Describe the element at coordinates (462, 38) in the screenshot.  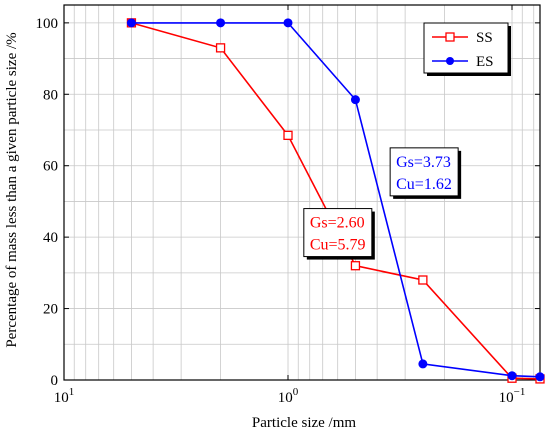
I see `legend-entry: SS` at that location.